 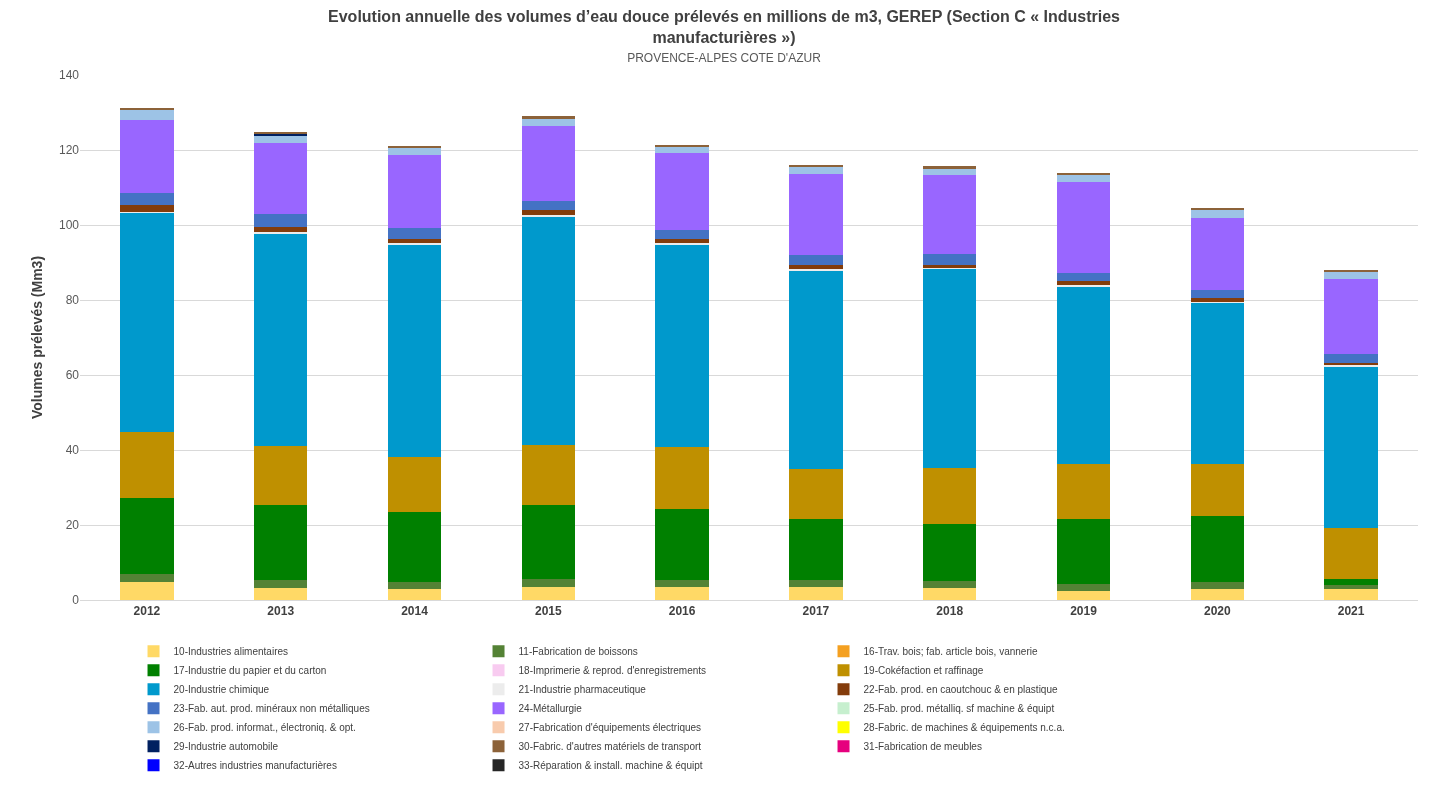 I want to click on legend-label: 33-Réparation & install. machine & équipt, so click(x=610, y=766).